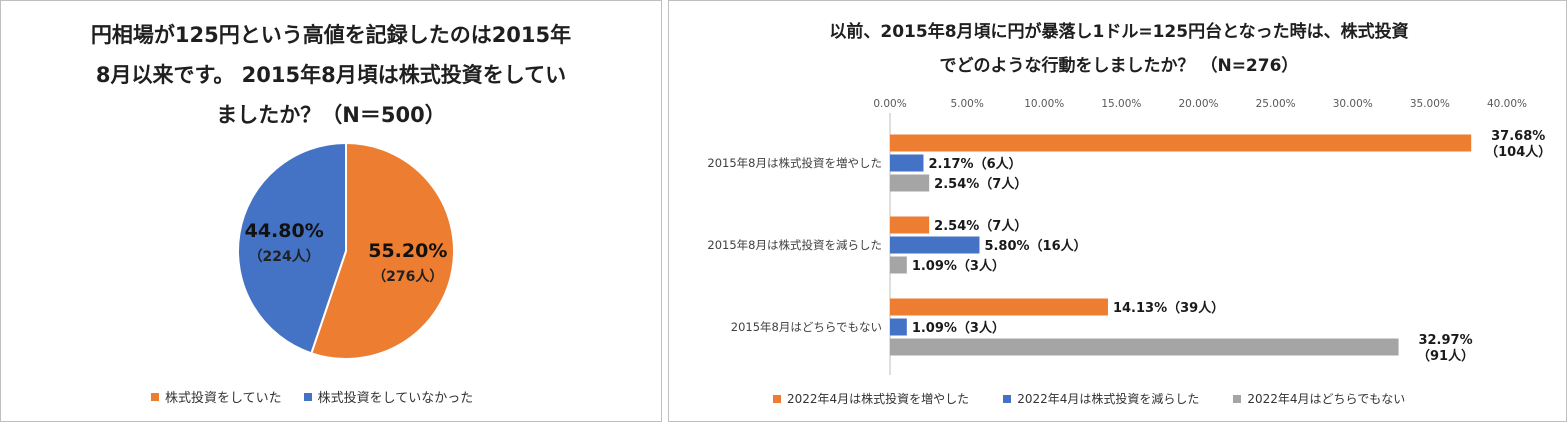  What do you see at coordinates (1353, 104) in the screenshot?
I see `x-tick-label: 30.00%` at bounding box center [1353, 104].